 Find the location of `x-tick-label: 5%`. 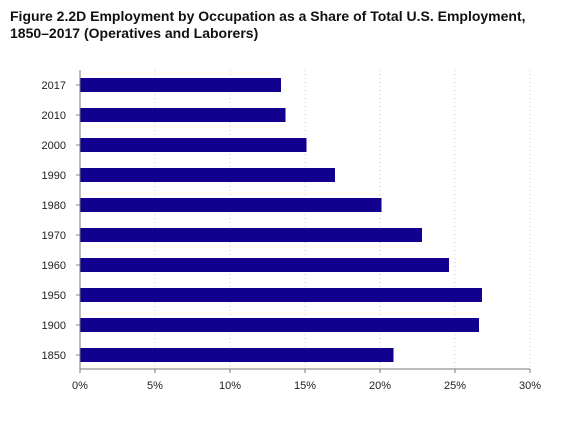

x-tick-label: 5% is located at coordinates (155, 386).